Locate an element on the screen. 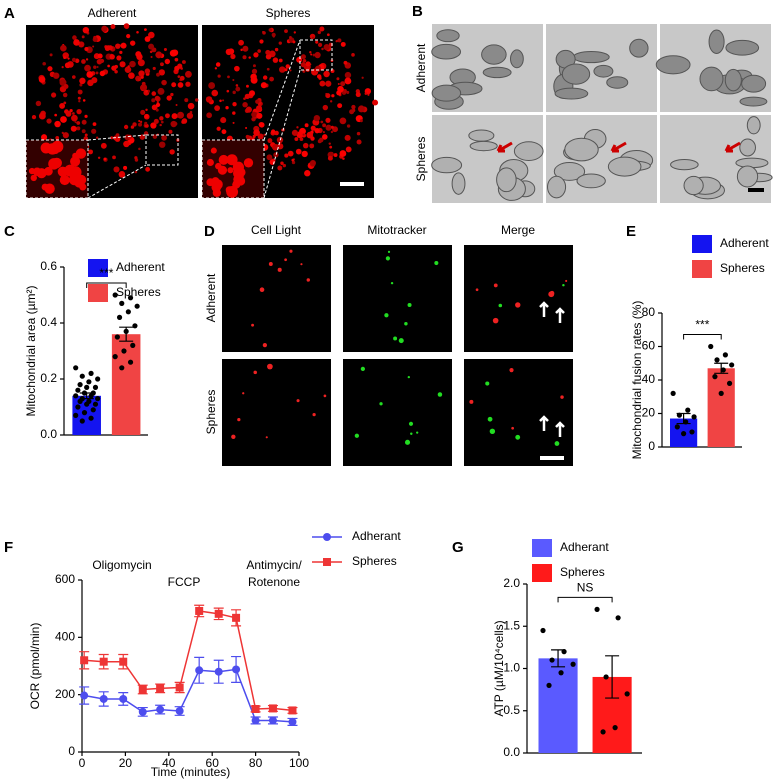 The image size is (774, 783). panel-letter: C is located at coordinates (9, 231).